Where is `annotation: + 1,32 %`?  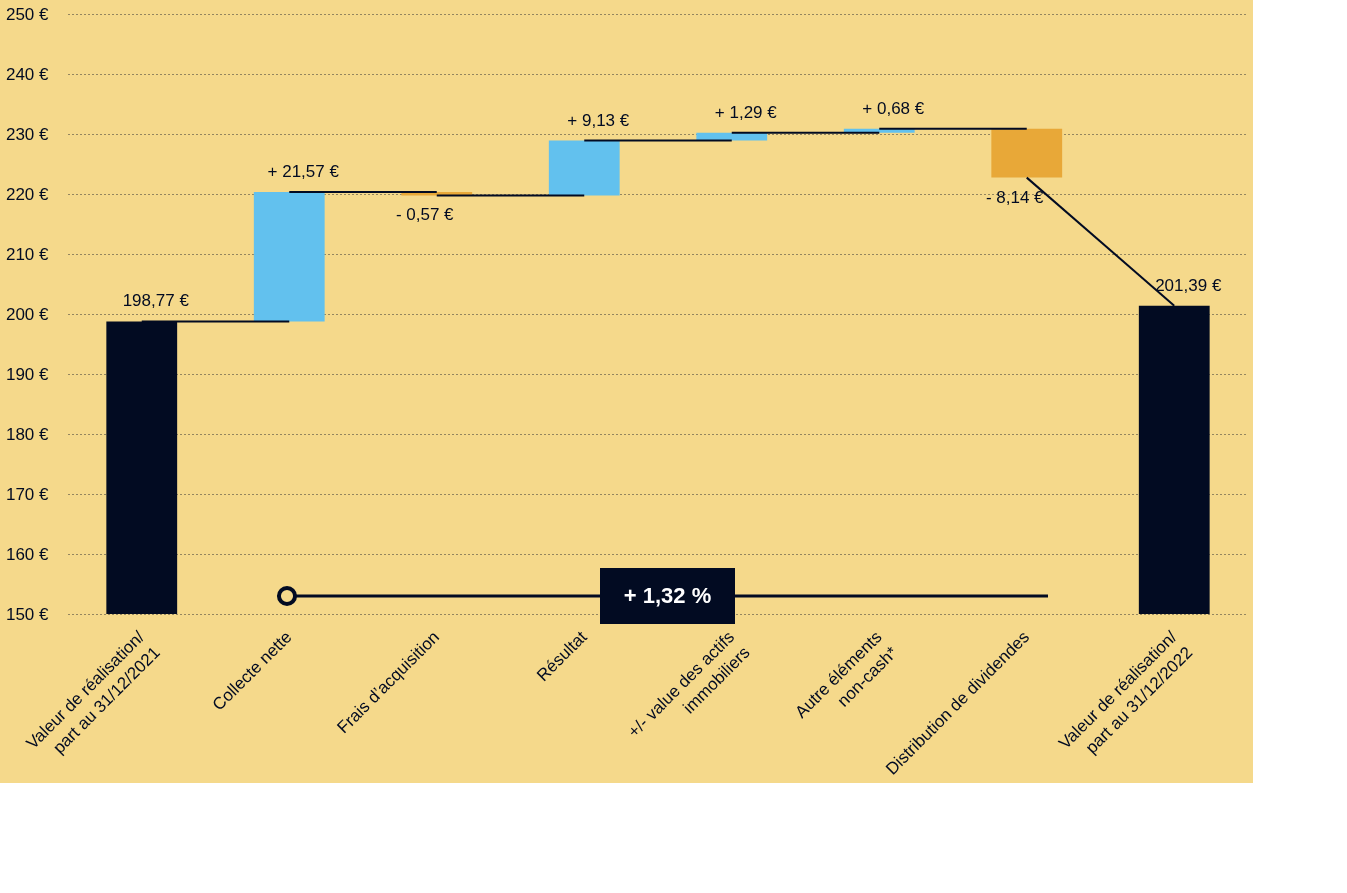 annotation: + 1,32 % is located at coordinates (667, 595).